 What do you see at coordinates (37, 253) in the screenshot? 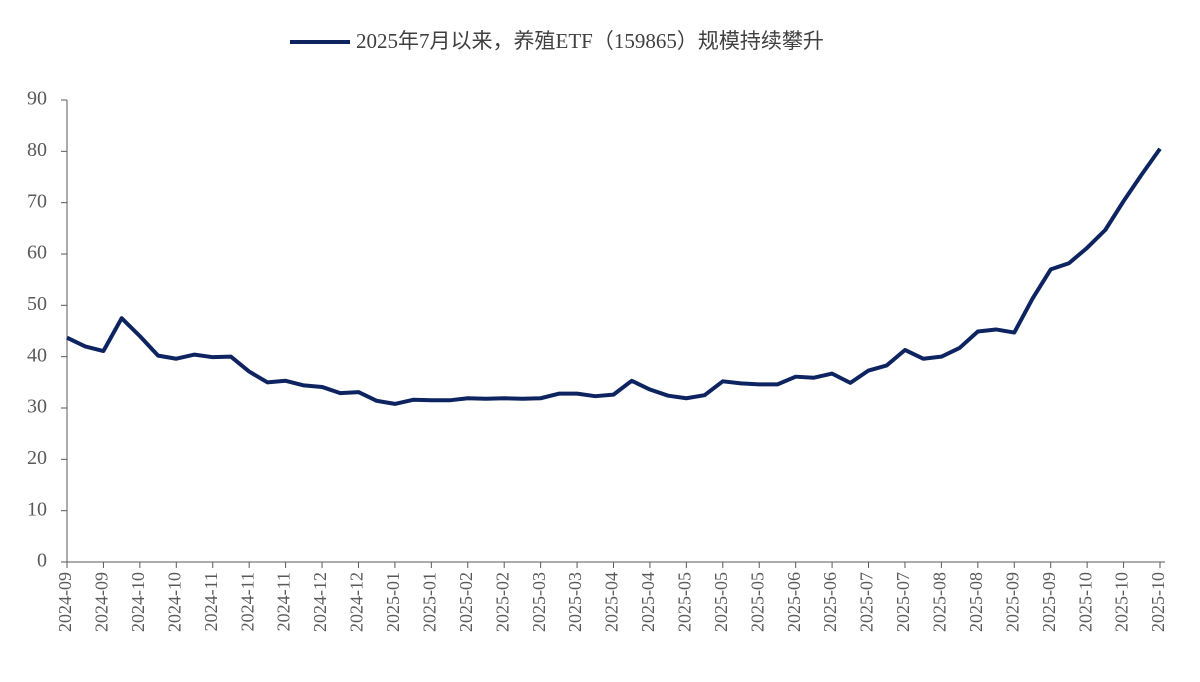
I see `y-tick-label: 60` at bounding box center [37, 253].